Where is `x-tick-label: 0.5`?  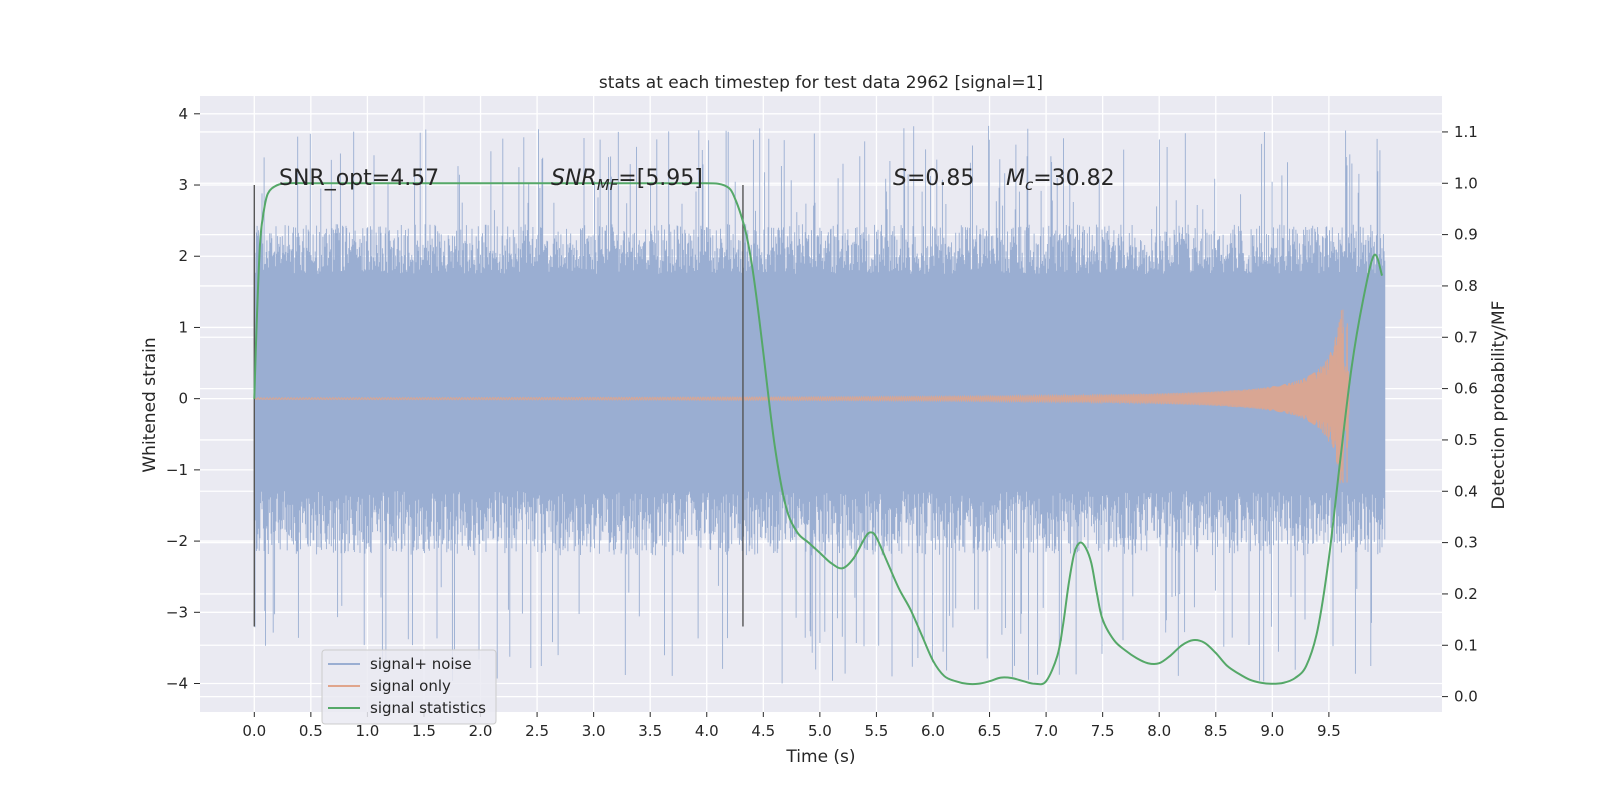 x-tick-label: 0.5 is located at coordinates (311, 731).